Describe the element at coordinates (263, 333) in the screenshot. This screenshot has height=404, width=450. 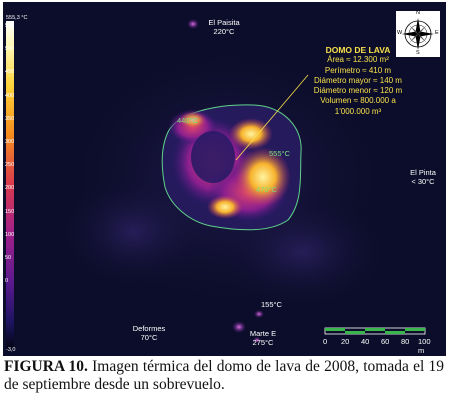
I see `label-marte-e-name: Marte E` at that location.